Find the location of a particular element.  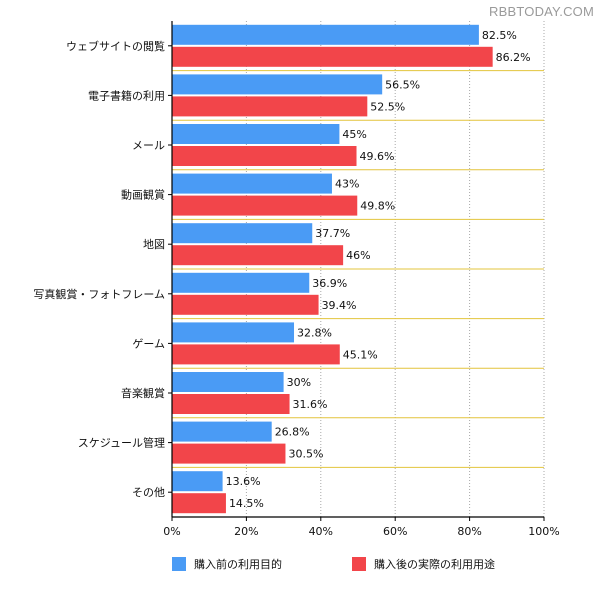

data-label: 30.5% is located at coordinates (305, 454).